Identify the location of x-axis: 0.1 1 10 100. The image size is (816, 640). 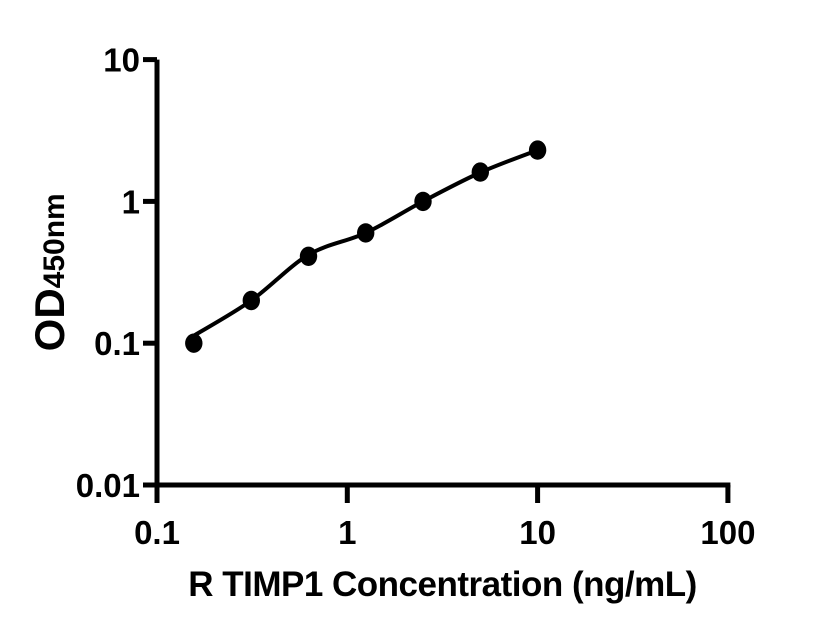
(444, 516).